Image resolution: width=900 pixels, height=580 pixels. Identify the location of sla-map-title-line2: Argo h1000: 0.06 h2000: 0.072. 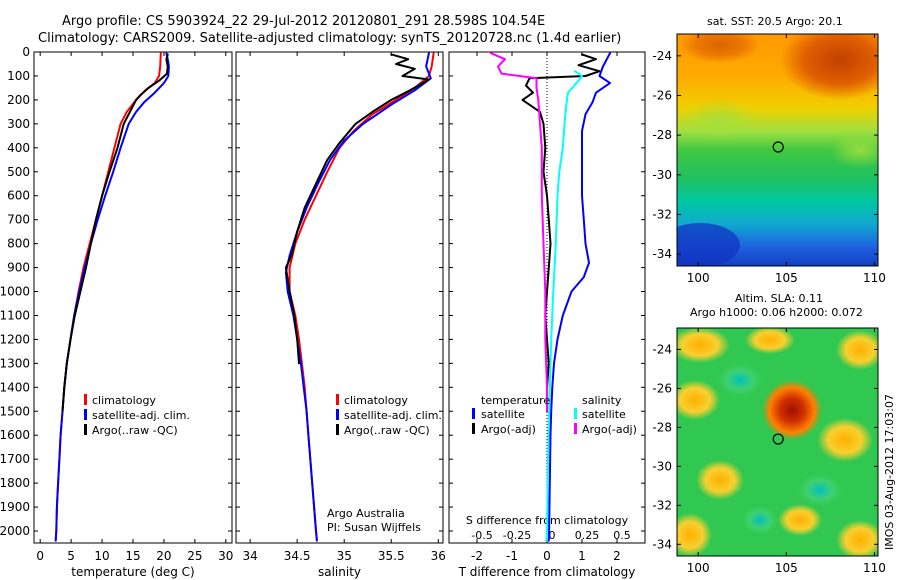
(776, 312).